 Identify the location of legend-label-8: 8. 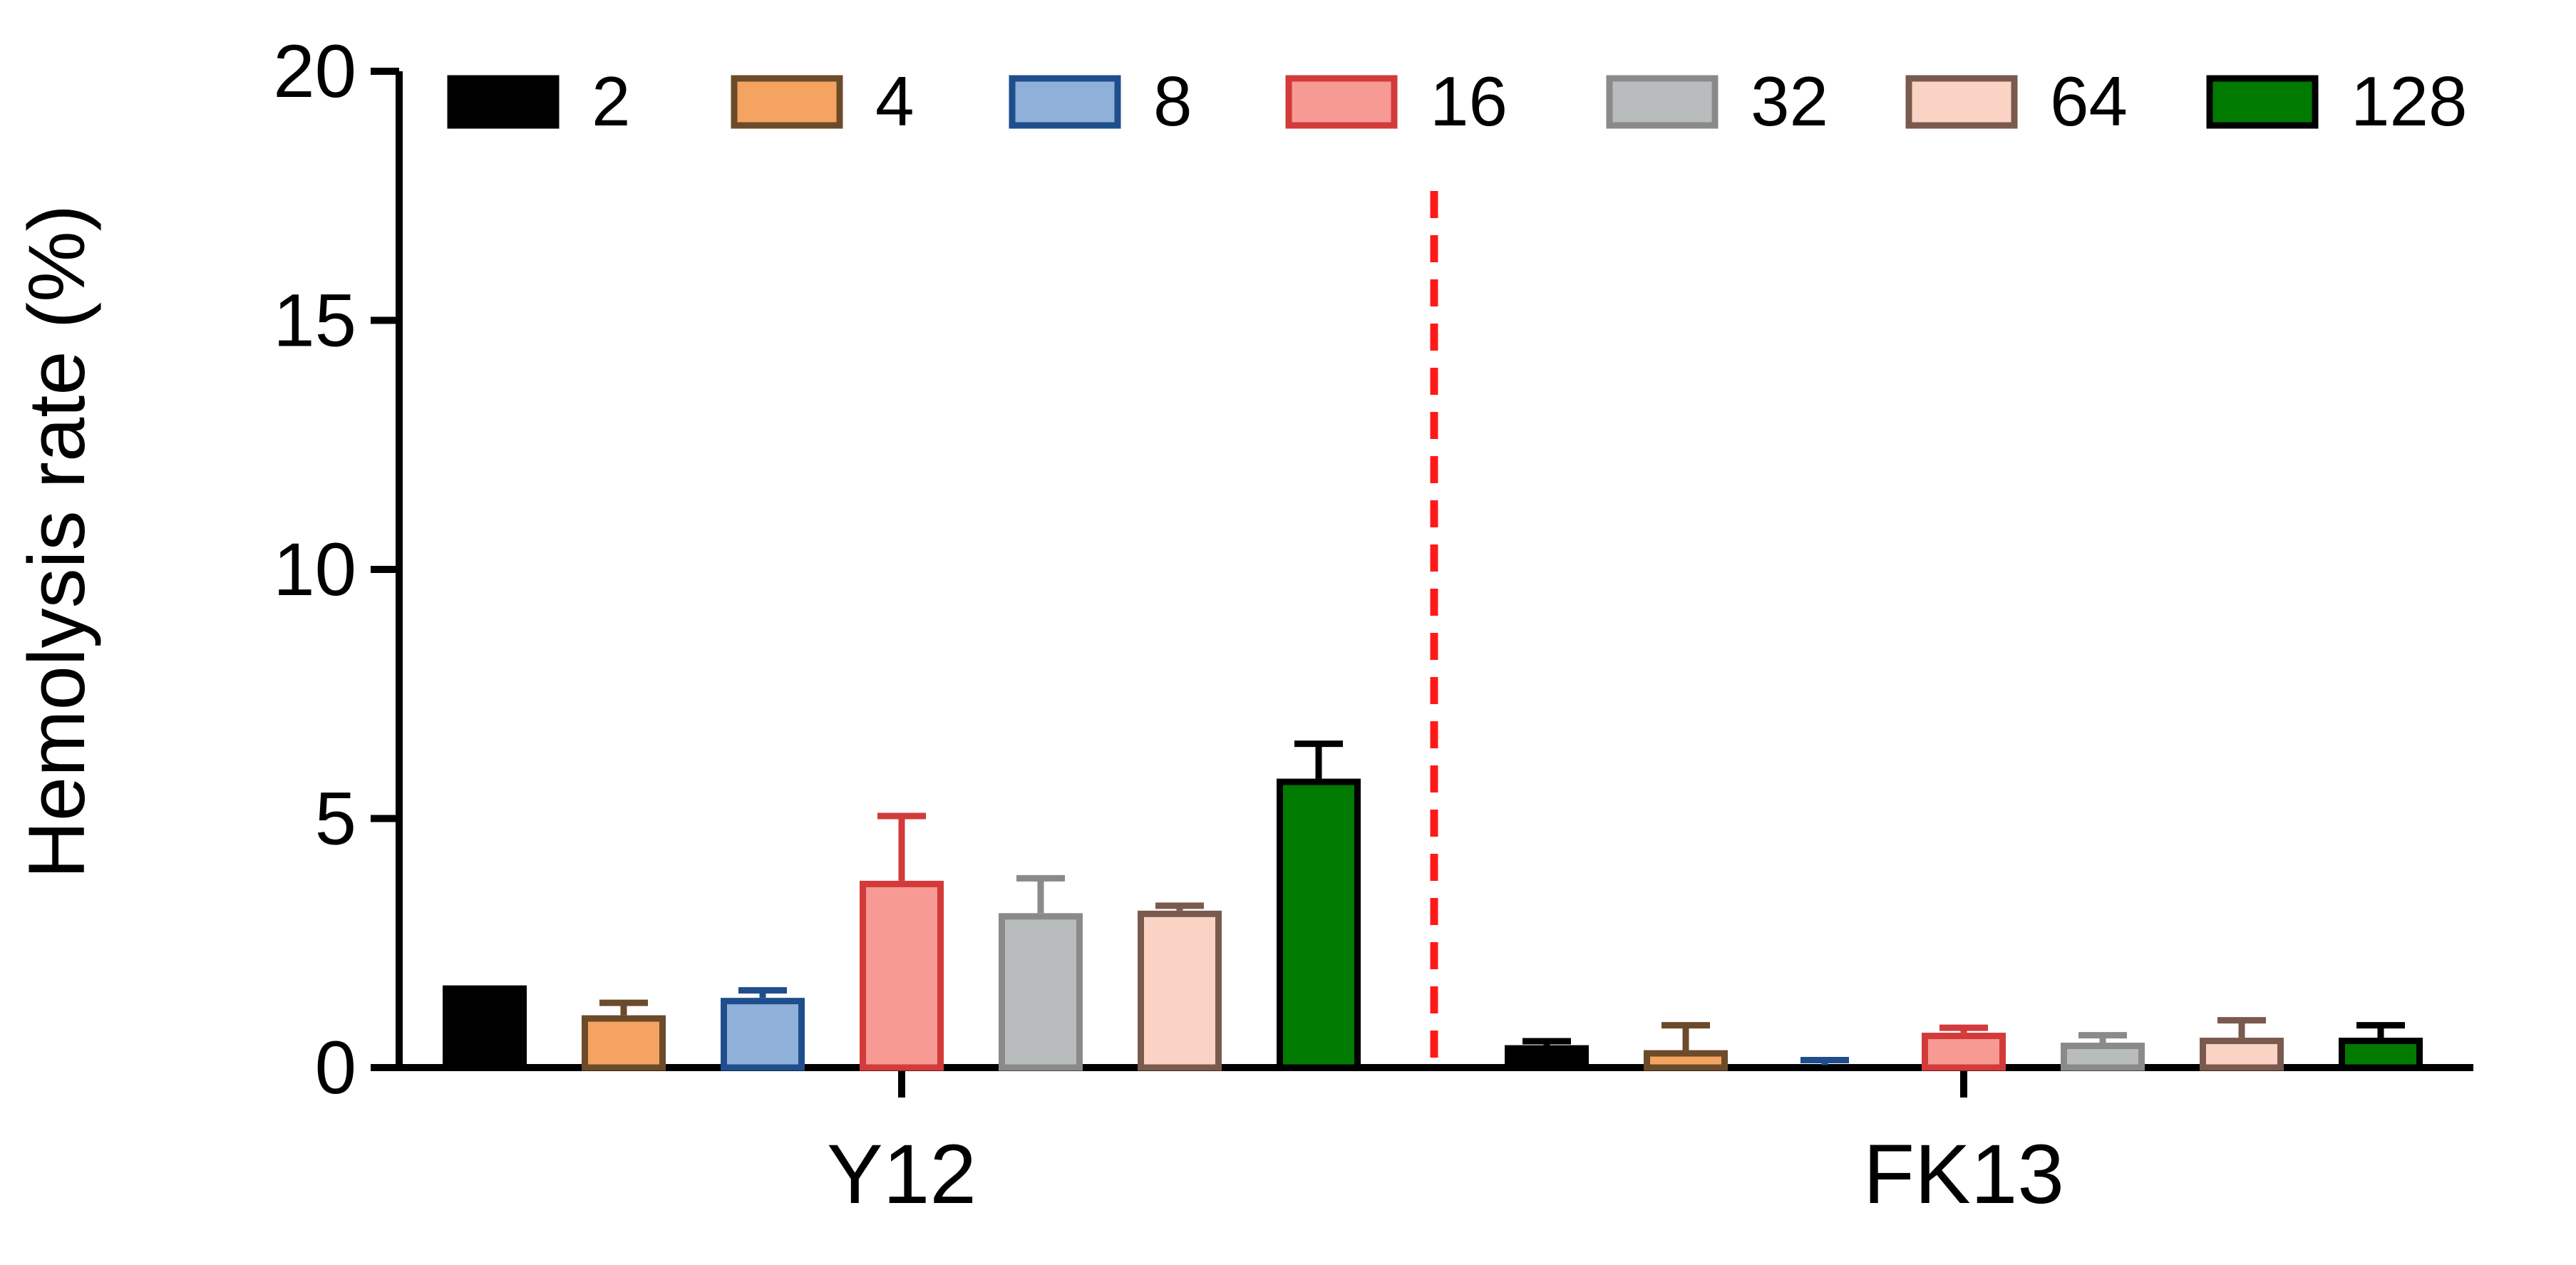
(1172, 101).